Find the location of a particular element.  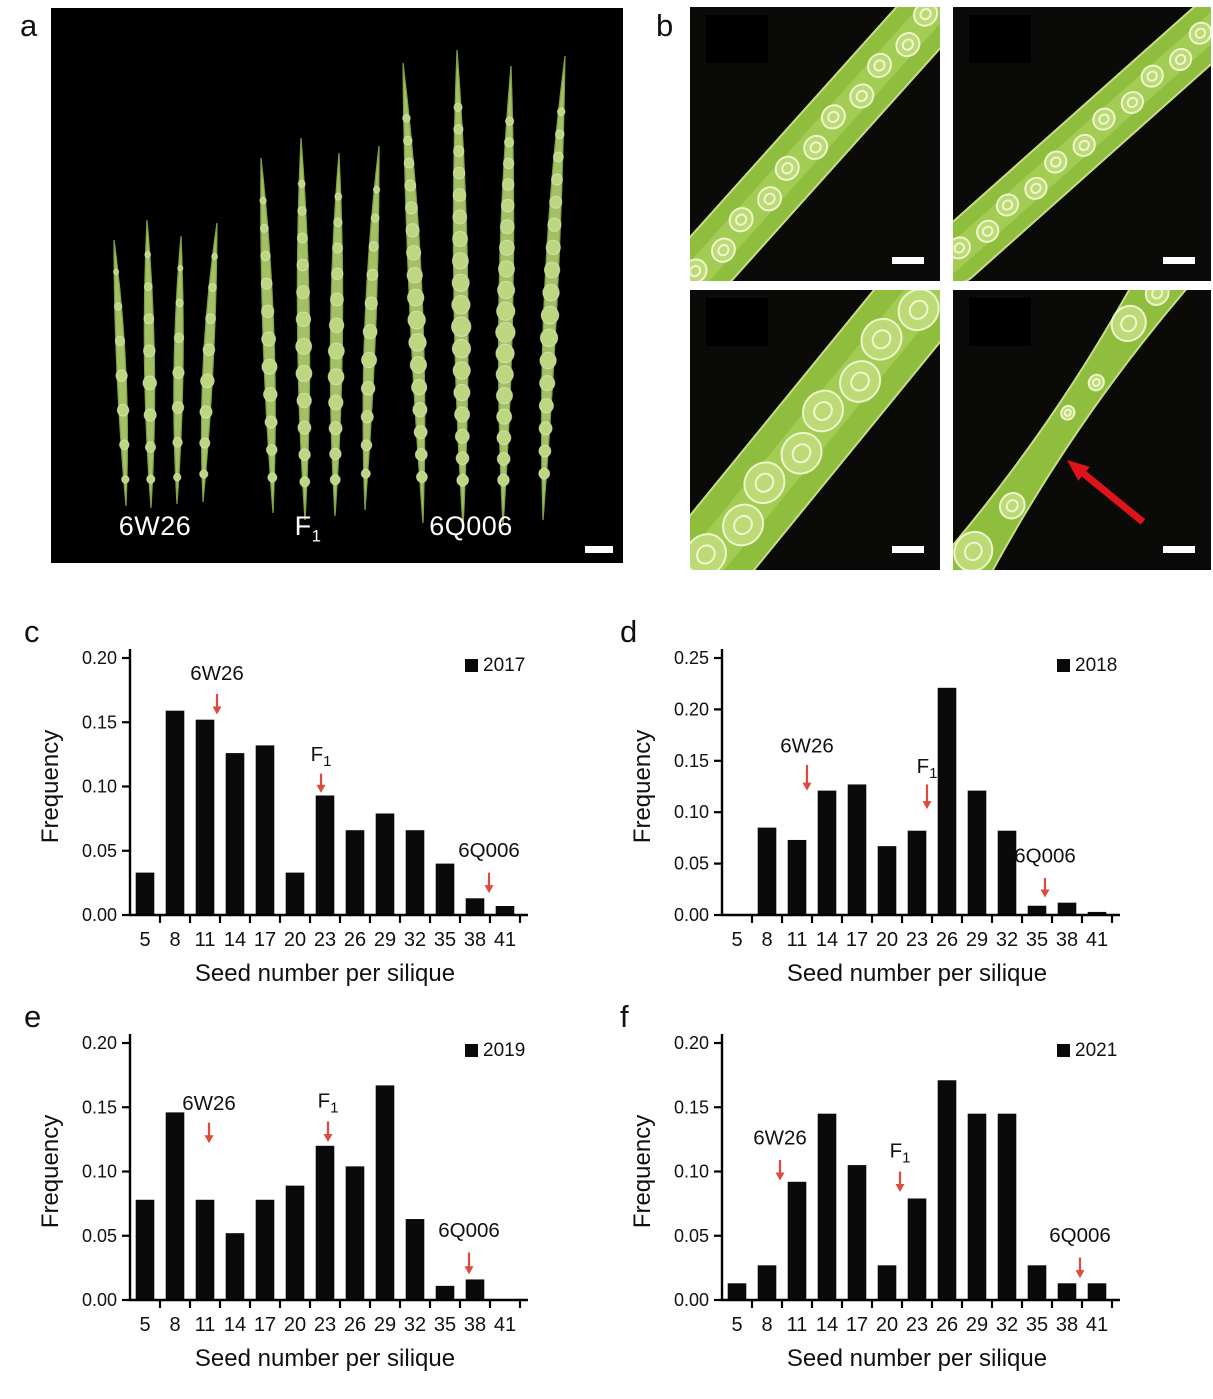

svg-text: 0.25 is located at coordinates (691, 658).